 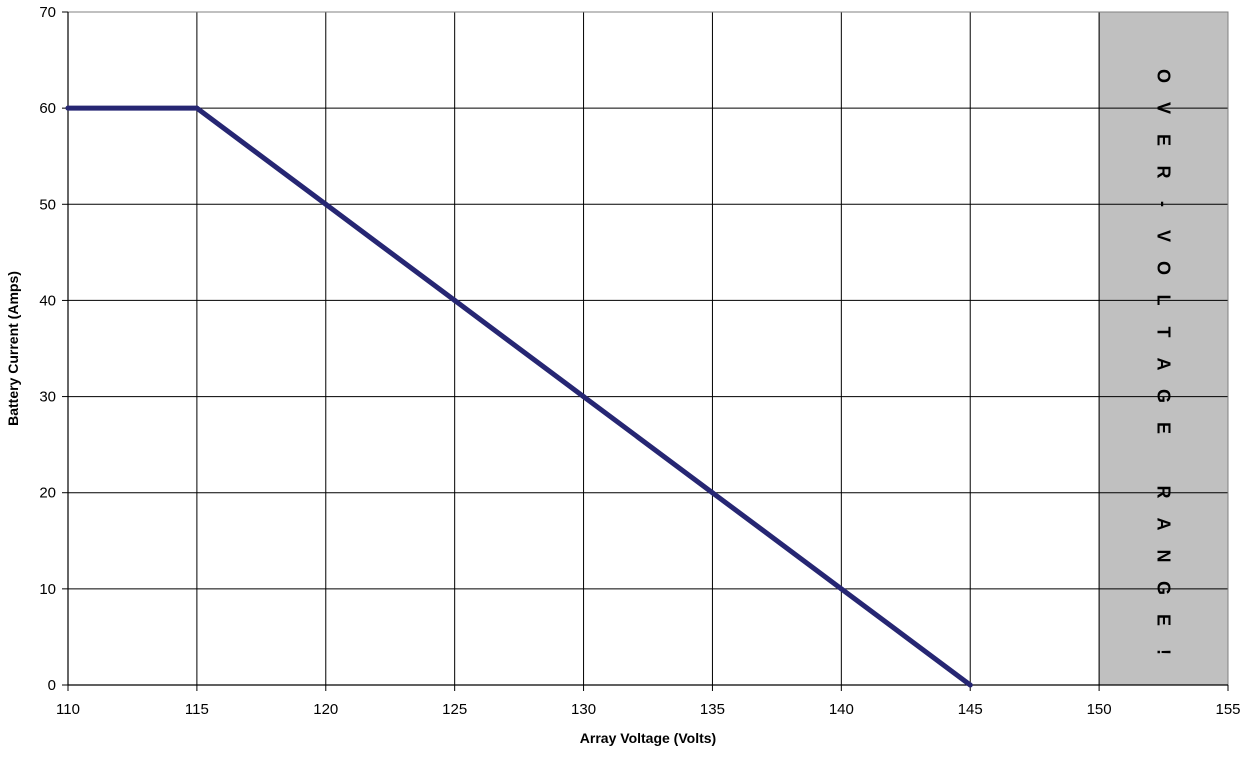 What do you see at coordinates (583, 709) in the screenshot?
I see `x-tick-label: 130` at bounding box center [583, 709].